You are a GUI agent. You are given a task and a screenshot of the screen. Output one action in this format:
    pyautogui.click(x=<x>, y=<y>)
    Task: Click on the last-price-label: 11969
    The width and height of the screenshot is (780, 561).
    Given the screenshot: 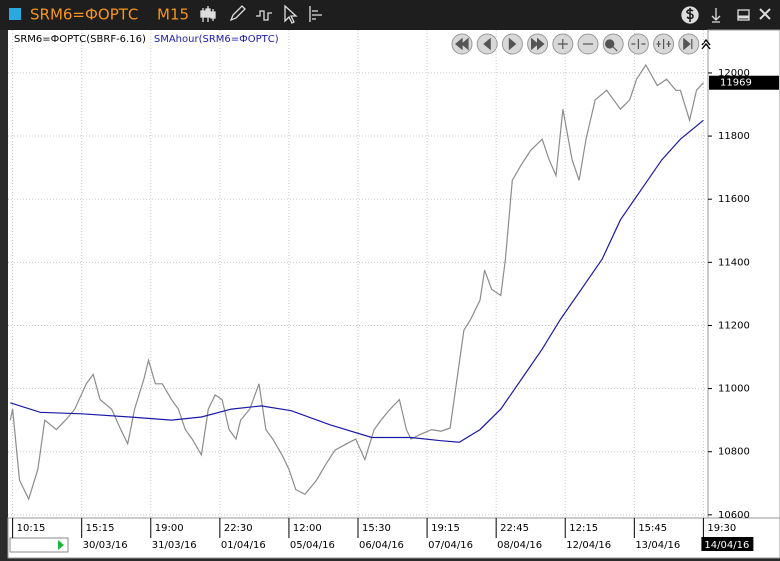 What is the action you would take?
    pyautogui.click(x=736, y=83)
    